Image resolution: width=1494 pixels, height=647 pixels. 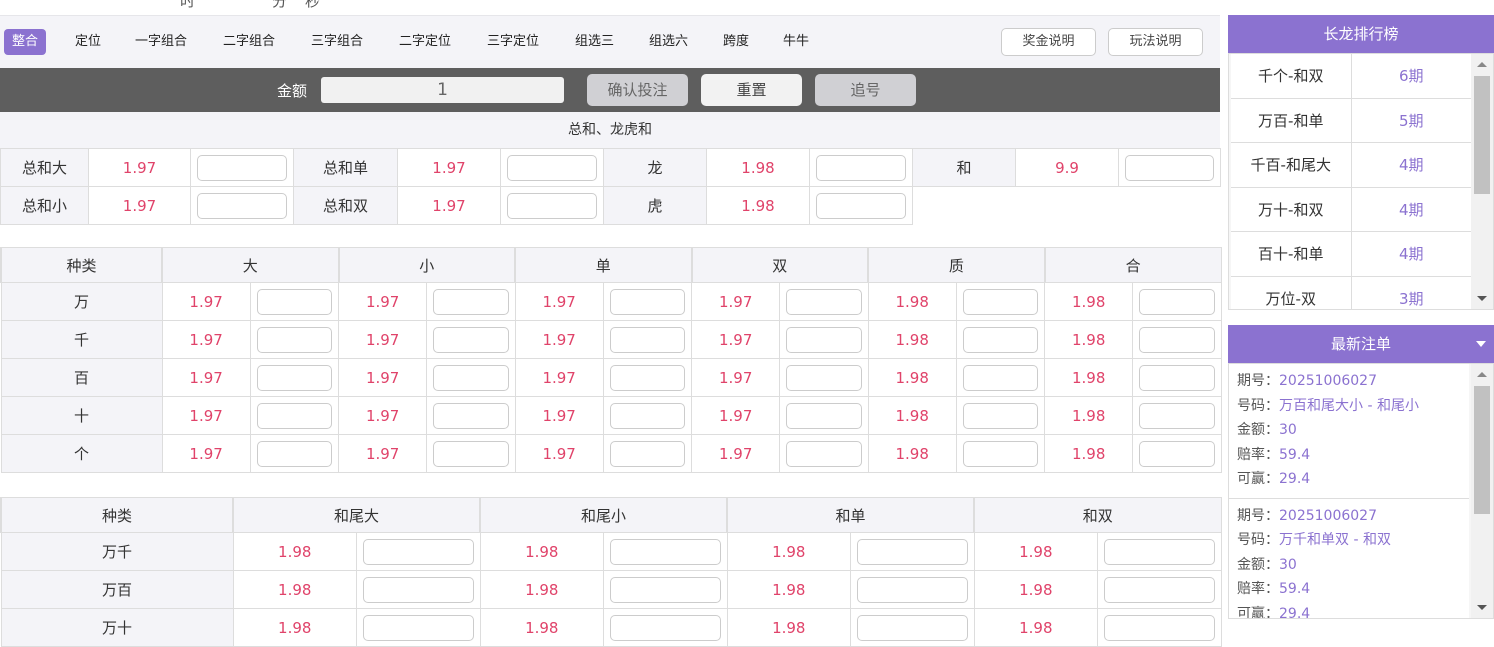 What do you see at coordinates (1351, 76) in the screenshot?
I see `ranking-item: 千个-和双 6期` at bounding box center [1351, 76].